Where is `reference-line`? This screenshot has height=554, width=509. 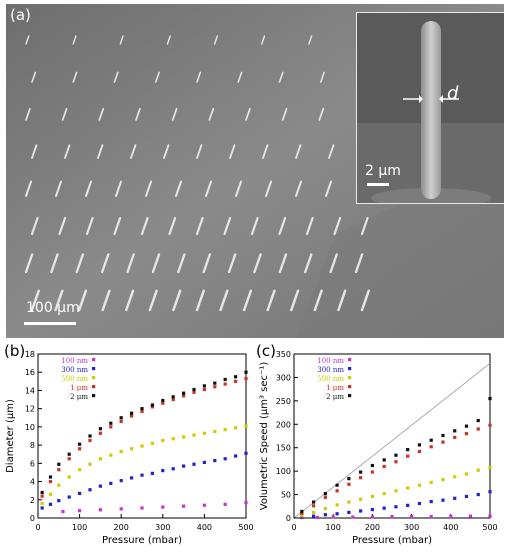
reference-line is located at coordinates (392, 441).